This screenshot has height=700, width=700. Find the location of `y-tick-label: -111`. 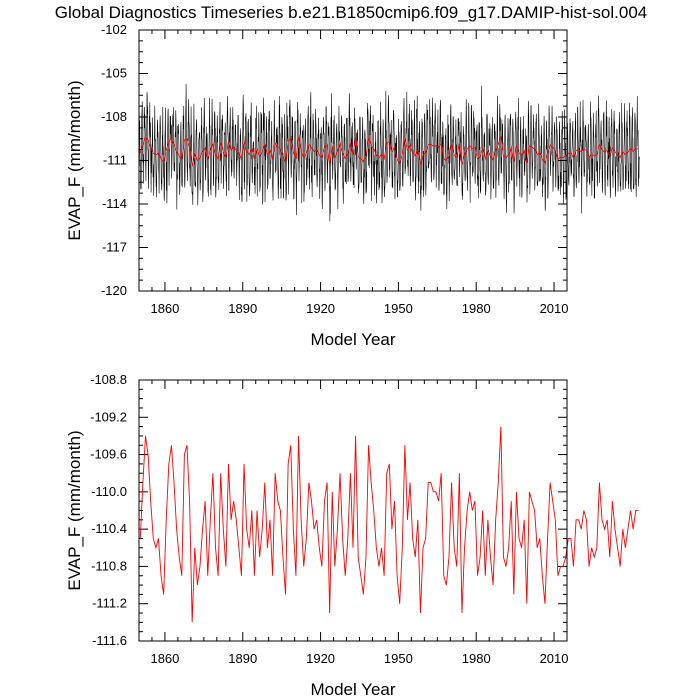

y-tick-label: -111 is located at coordinates (115, 160).